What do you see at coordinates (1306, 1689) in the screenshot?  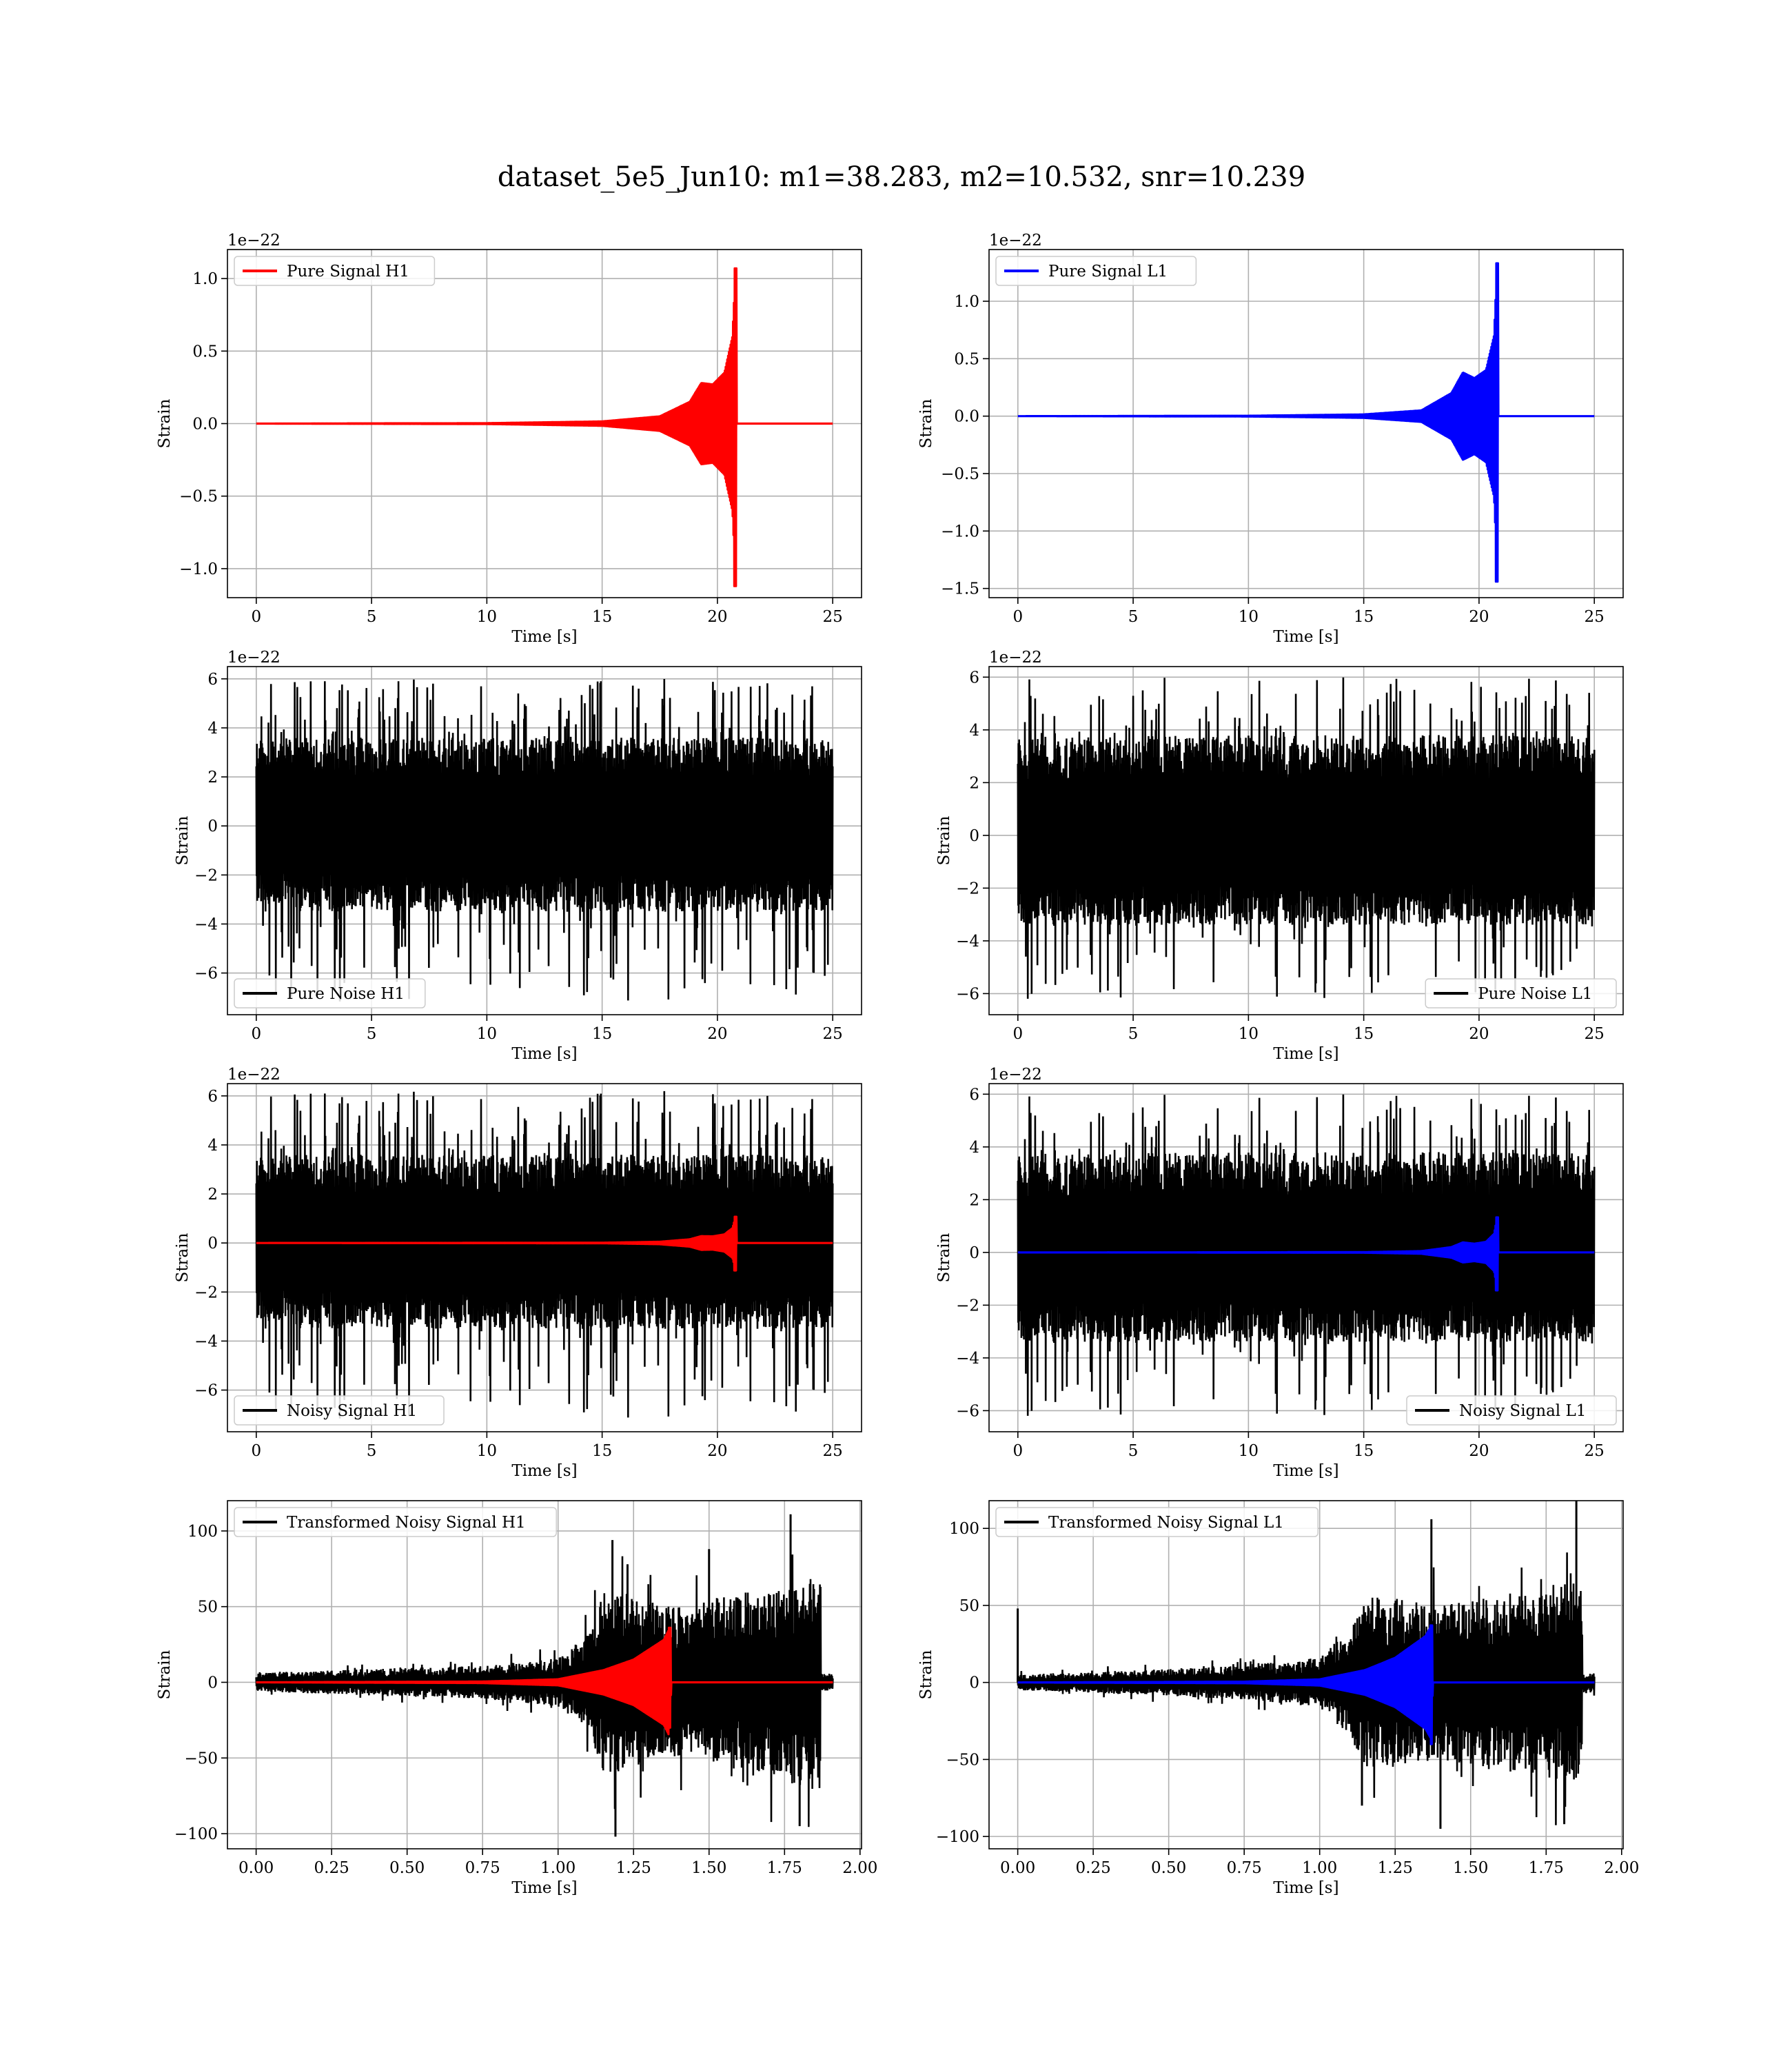 I see `transformed-noisy-signal-l1-trace` at bounding box center [1306, 1689].